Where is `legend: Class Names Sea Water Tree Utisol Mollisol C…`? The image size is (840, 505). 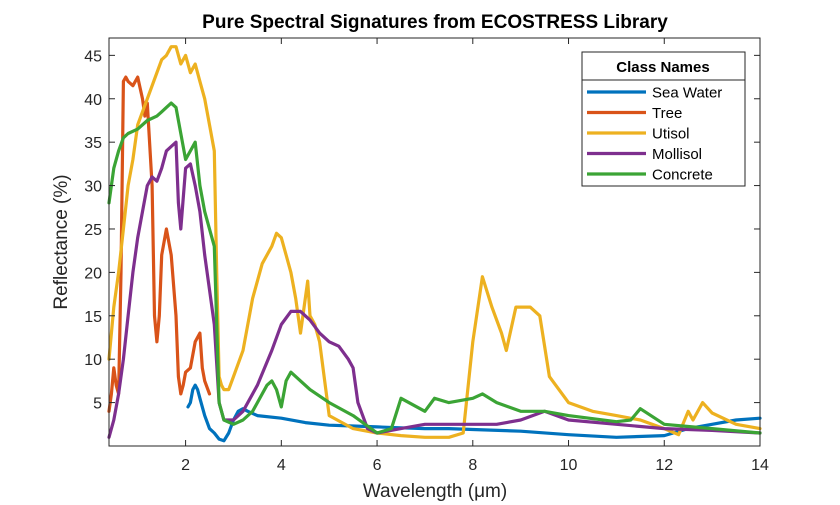
legend: Class Names Sea Water Tree Utisol Mollisol C… is located at coordinates (663, 119).